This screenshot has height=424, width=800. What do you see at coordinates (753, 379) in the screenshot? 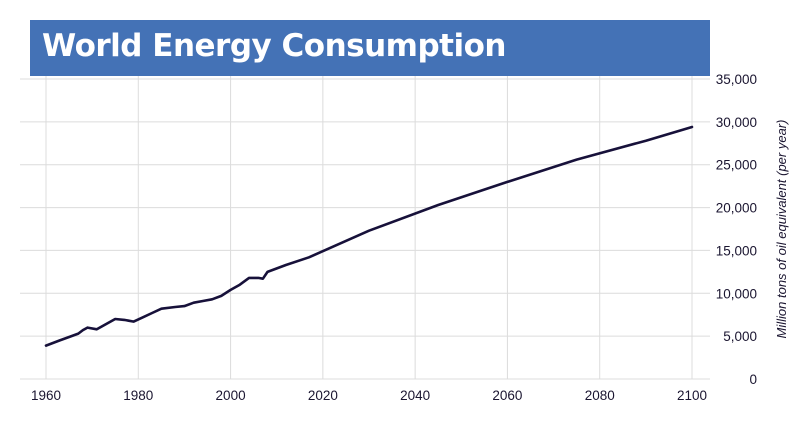
I see `y-tick-label: 0` at bounding box center [753, 379].